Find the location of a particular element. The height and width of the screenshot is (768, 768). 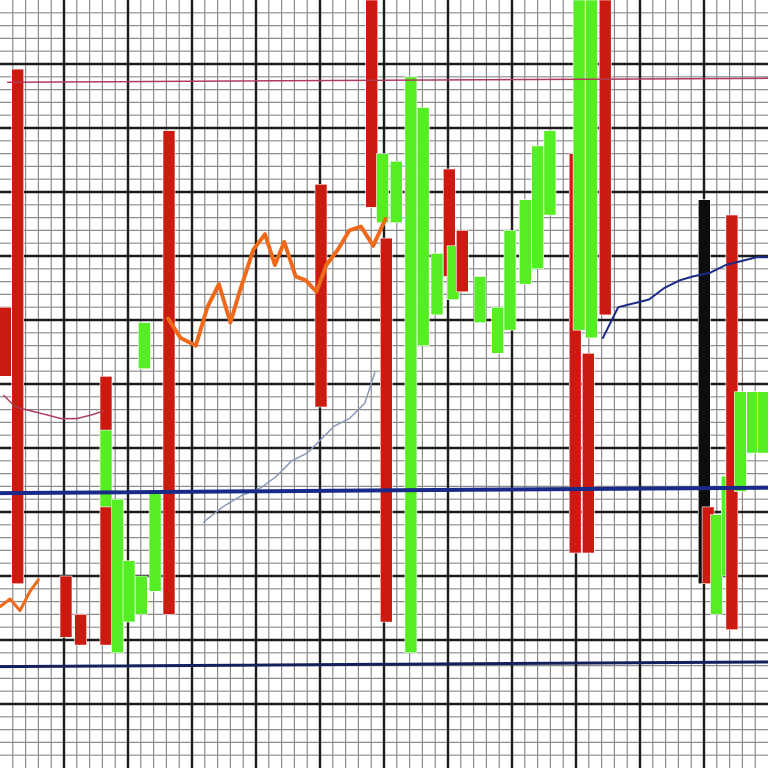

series-line-top-ref is located at coordinates (387, 80).